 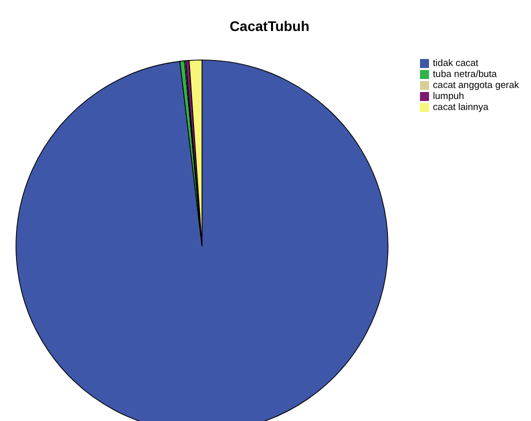 I want to click on legend-label: tidak cacat, so click(x=455, y=63).